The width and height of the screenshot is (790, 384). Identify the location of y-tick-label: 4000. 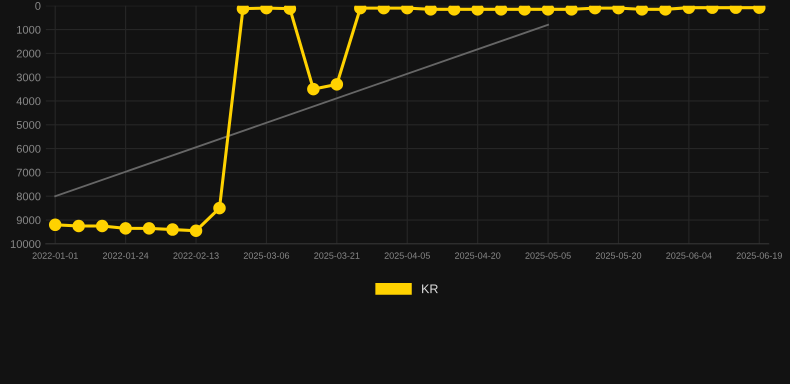
(28, 101).